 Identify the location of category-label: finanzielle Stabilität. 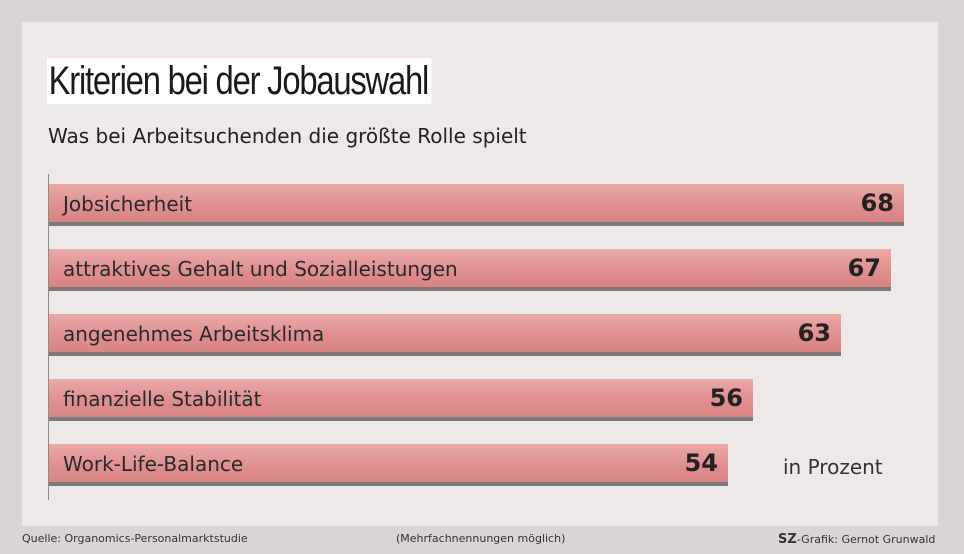
(162, 399).